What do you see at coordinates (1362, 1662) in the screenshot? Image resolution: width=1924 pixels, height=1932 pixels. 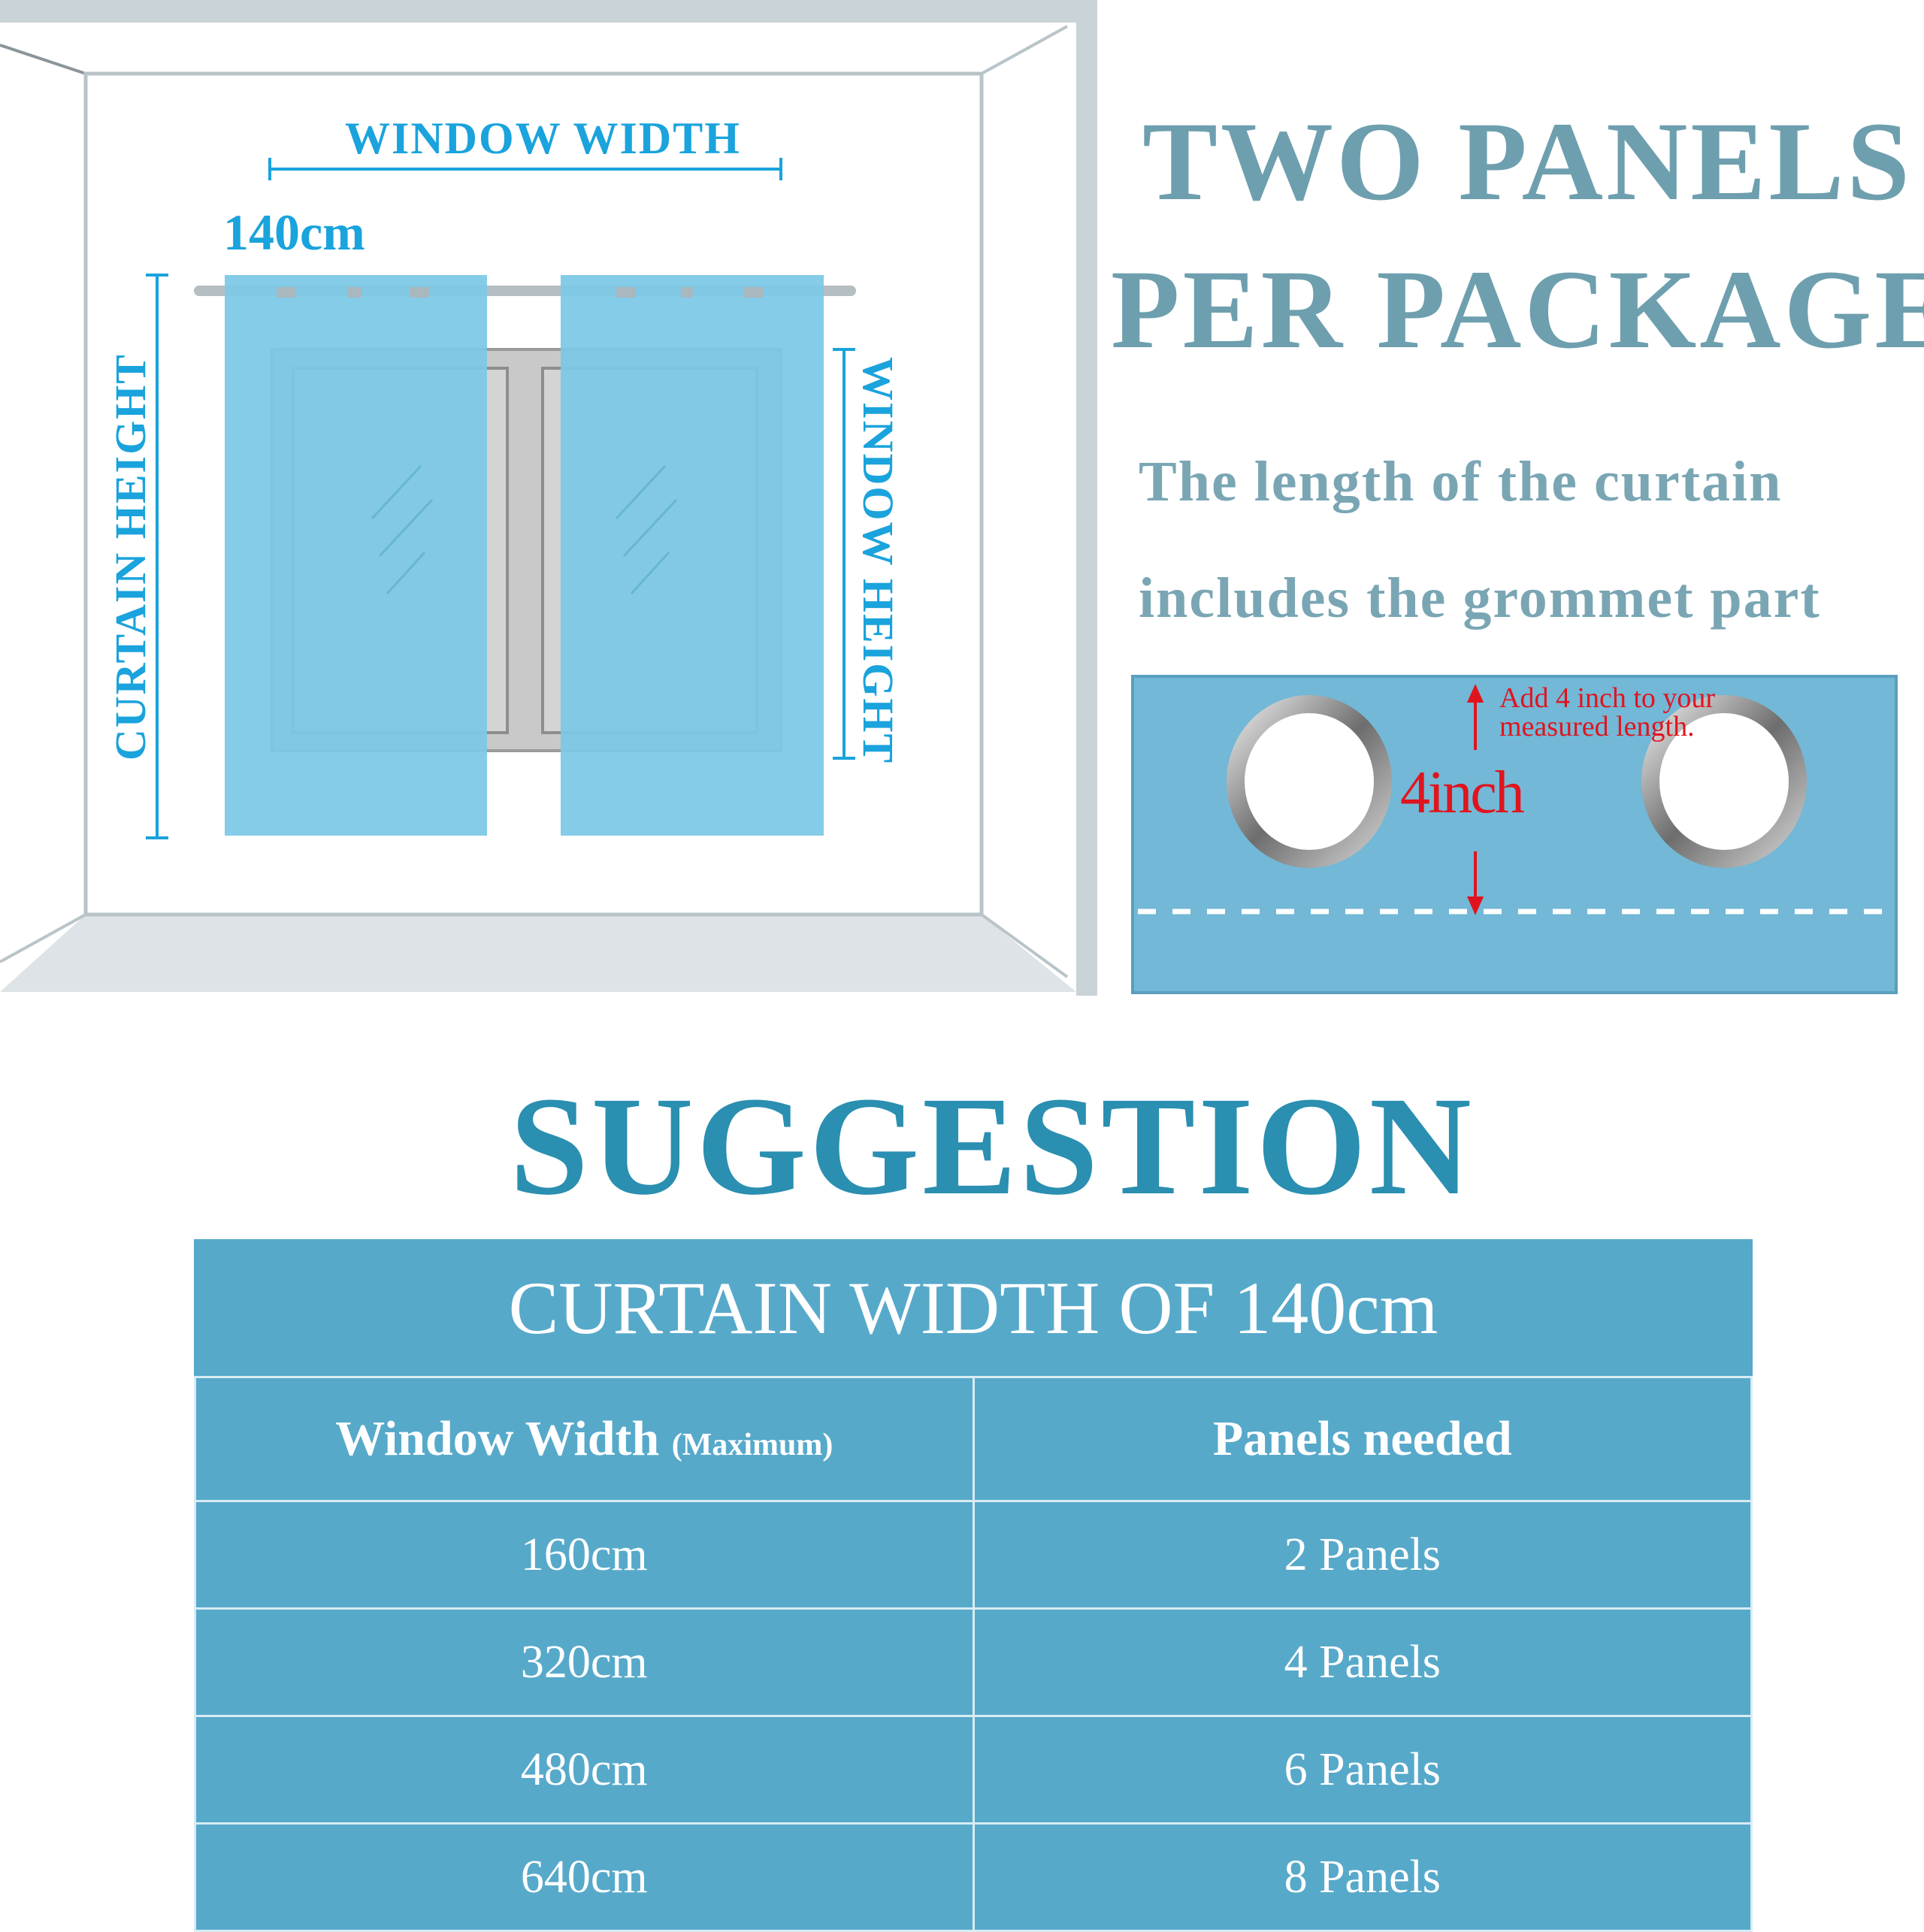 I see `panels-cell: 4 Panels` at bounding box center [1362, 1662].